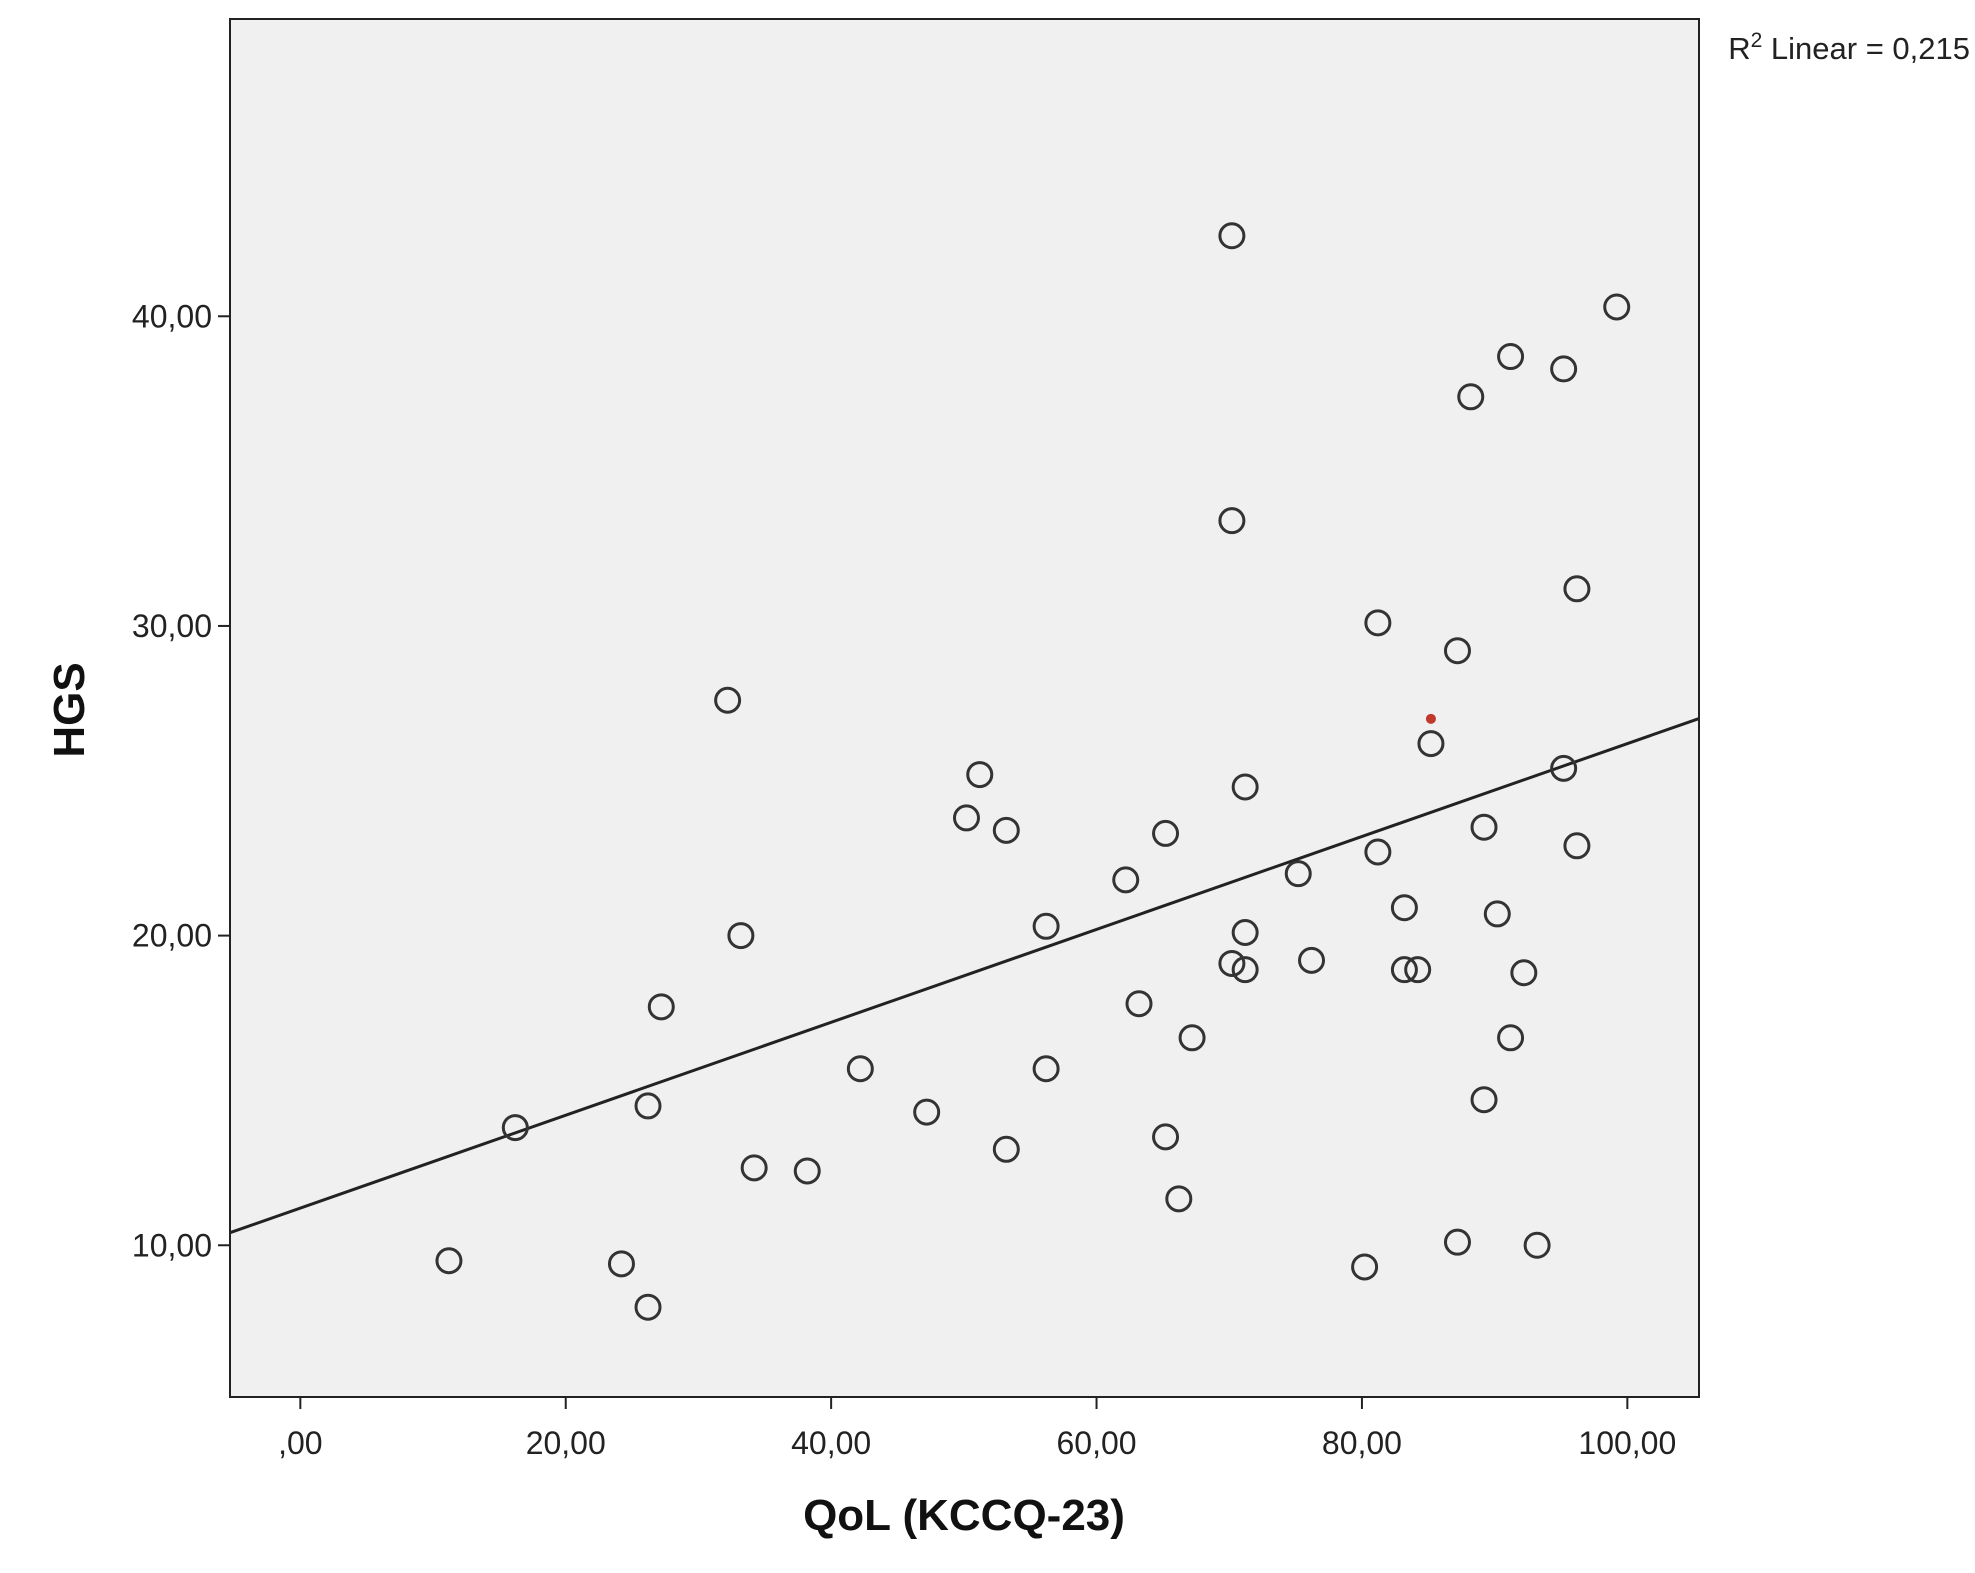 The height and width of the screenshot is (1573, 1975). Describe the element at coordinates (977, 1429) in the screenshot. I see `x-axis: ,00 20,00 40,00 60,00 80,00 100,00` at that location.